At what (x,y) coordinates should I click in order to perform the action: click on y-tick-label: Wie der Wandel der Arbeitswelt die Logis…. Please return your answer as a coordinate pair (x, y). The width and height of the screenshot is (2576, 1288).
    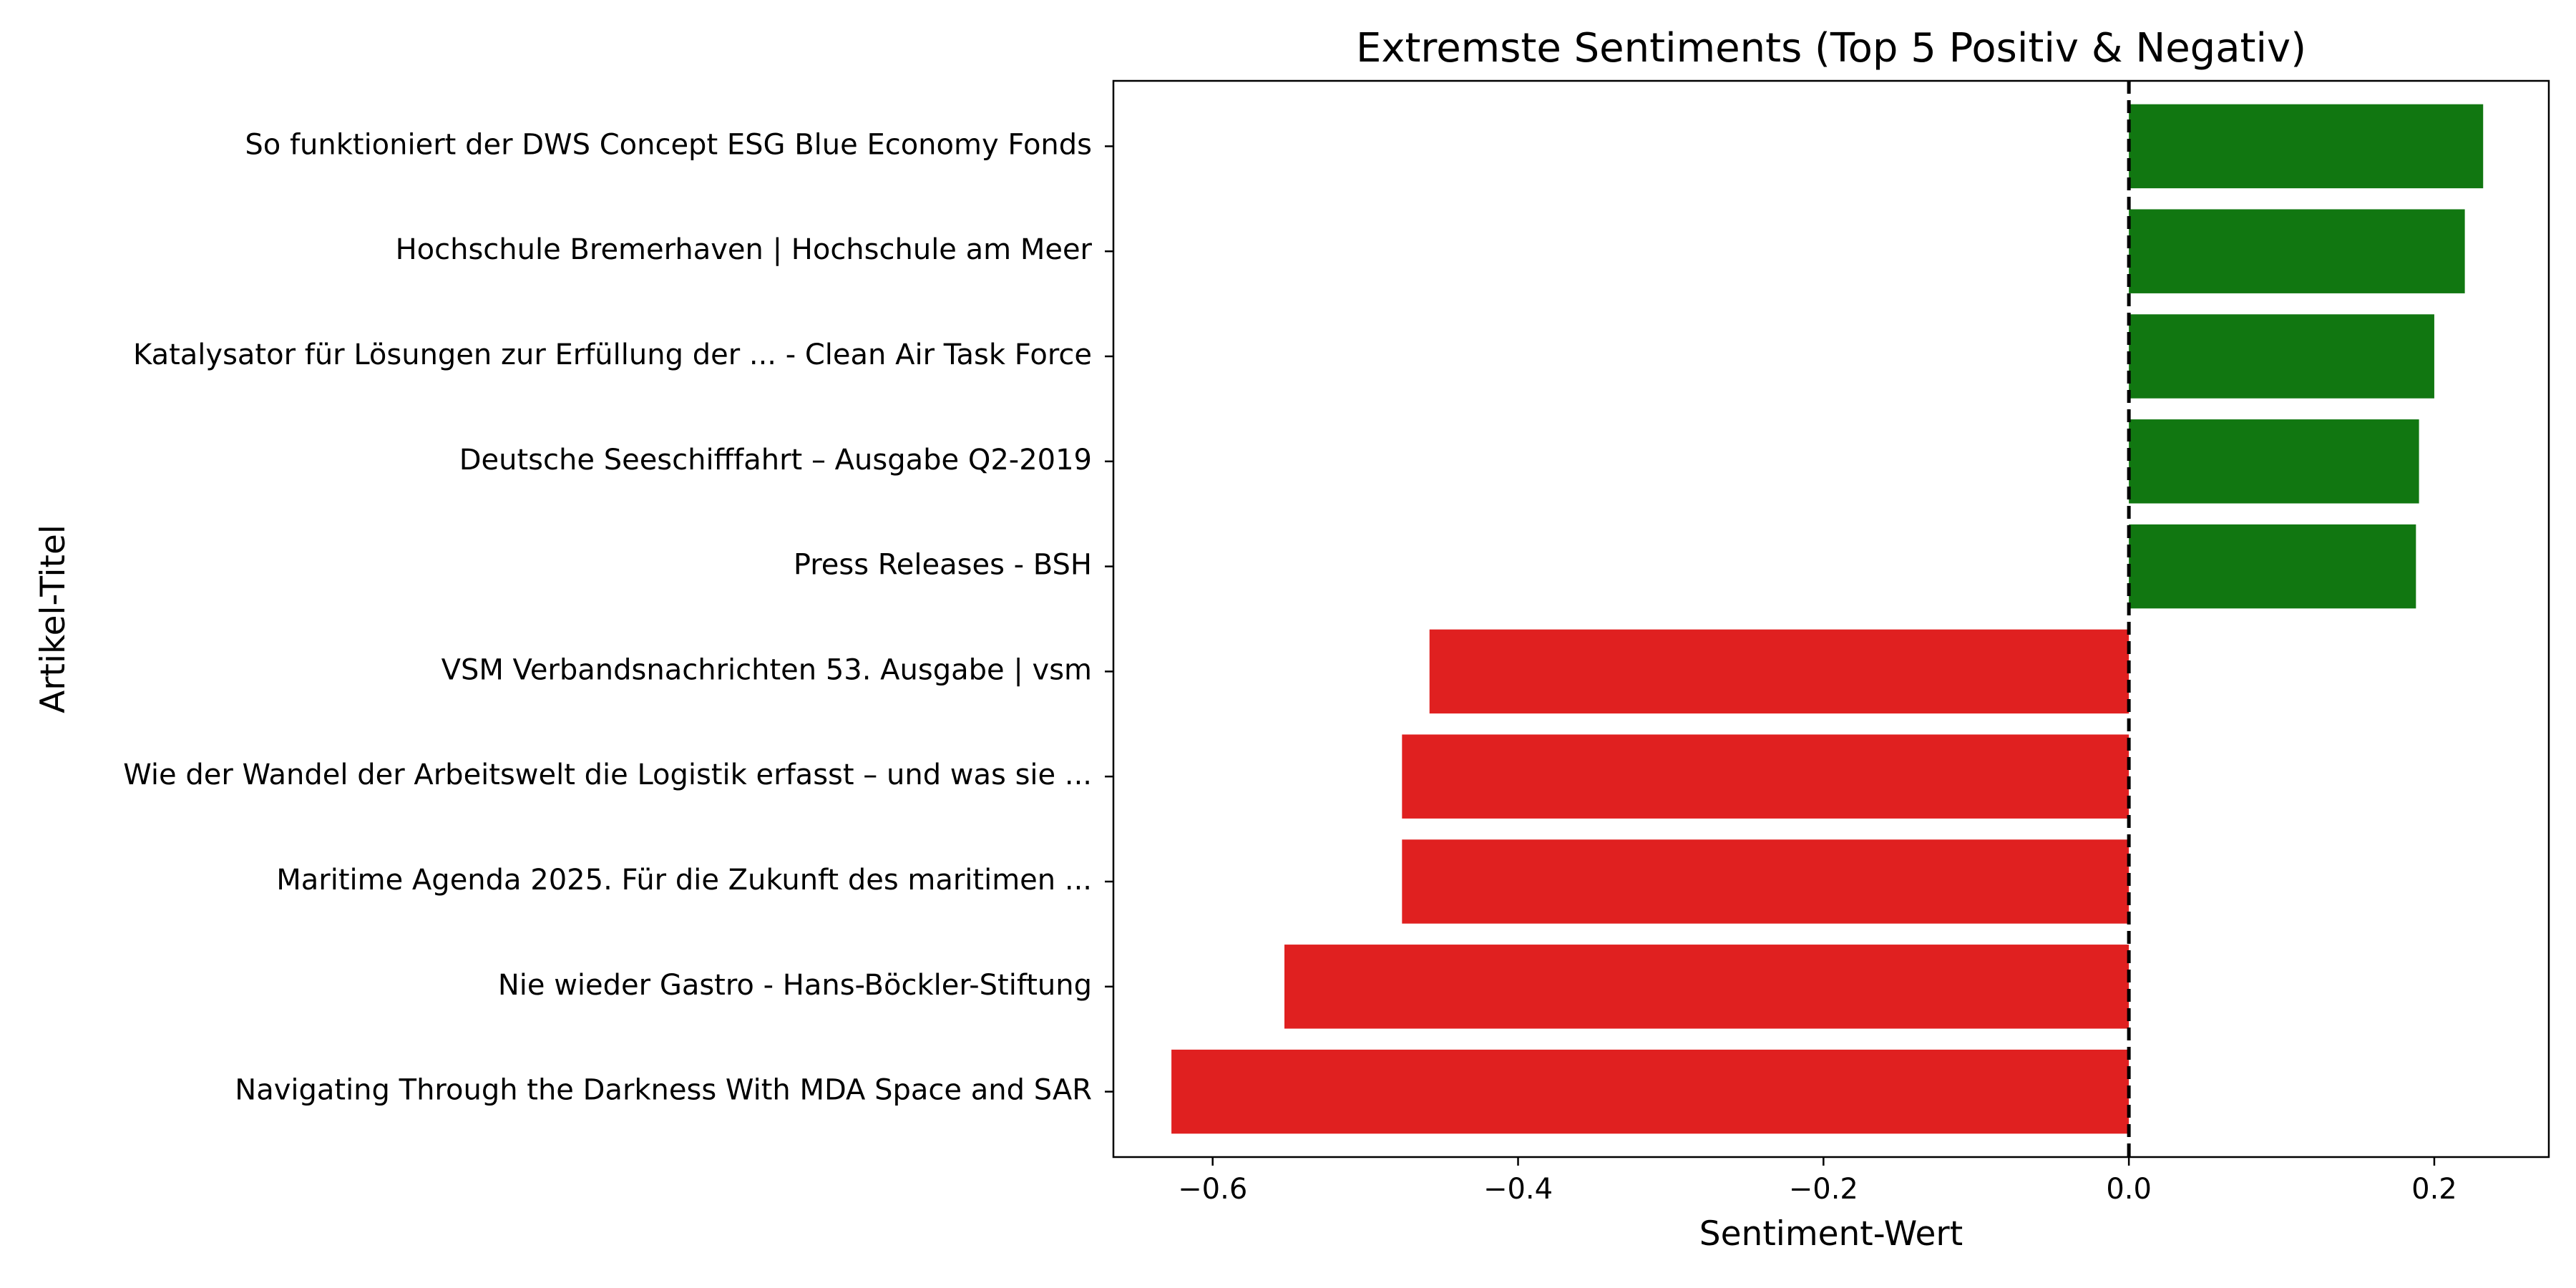
    Looking at the image, I should click on (607, 774).